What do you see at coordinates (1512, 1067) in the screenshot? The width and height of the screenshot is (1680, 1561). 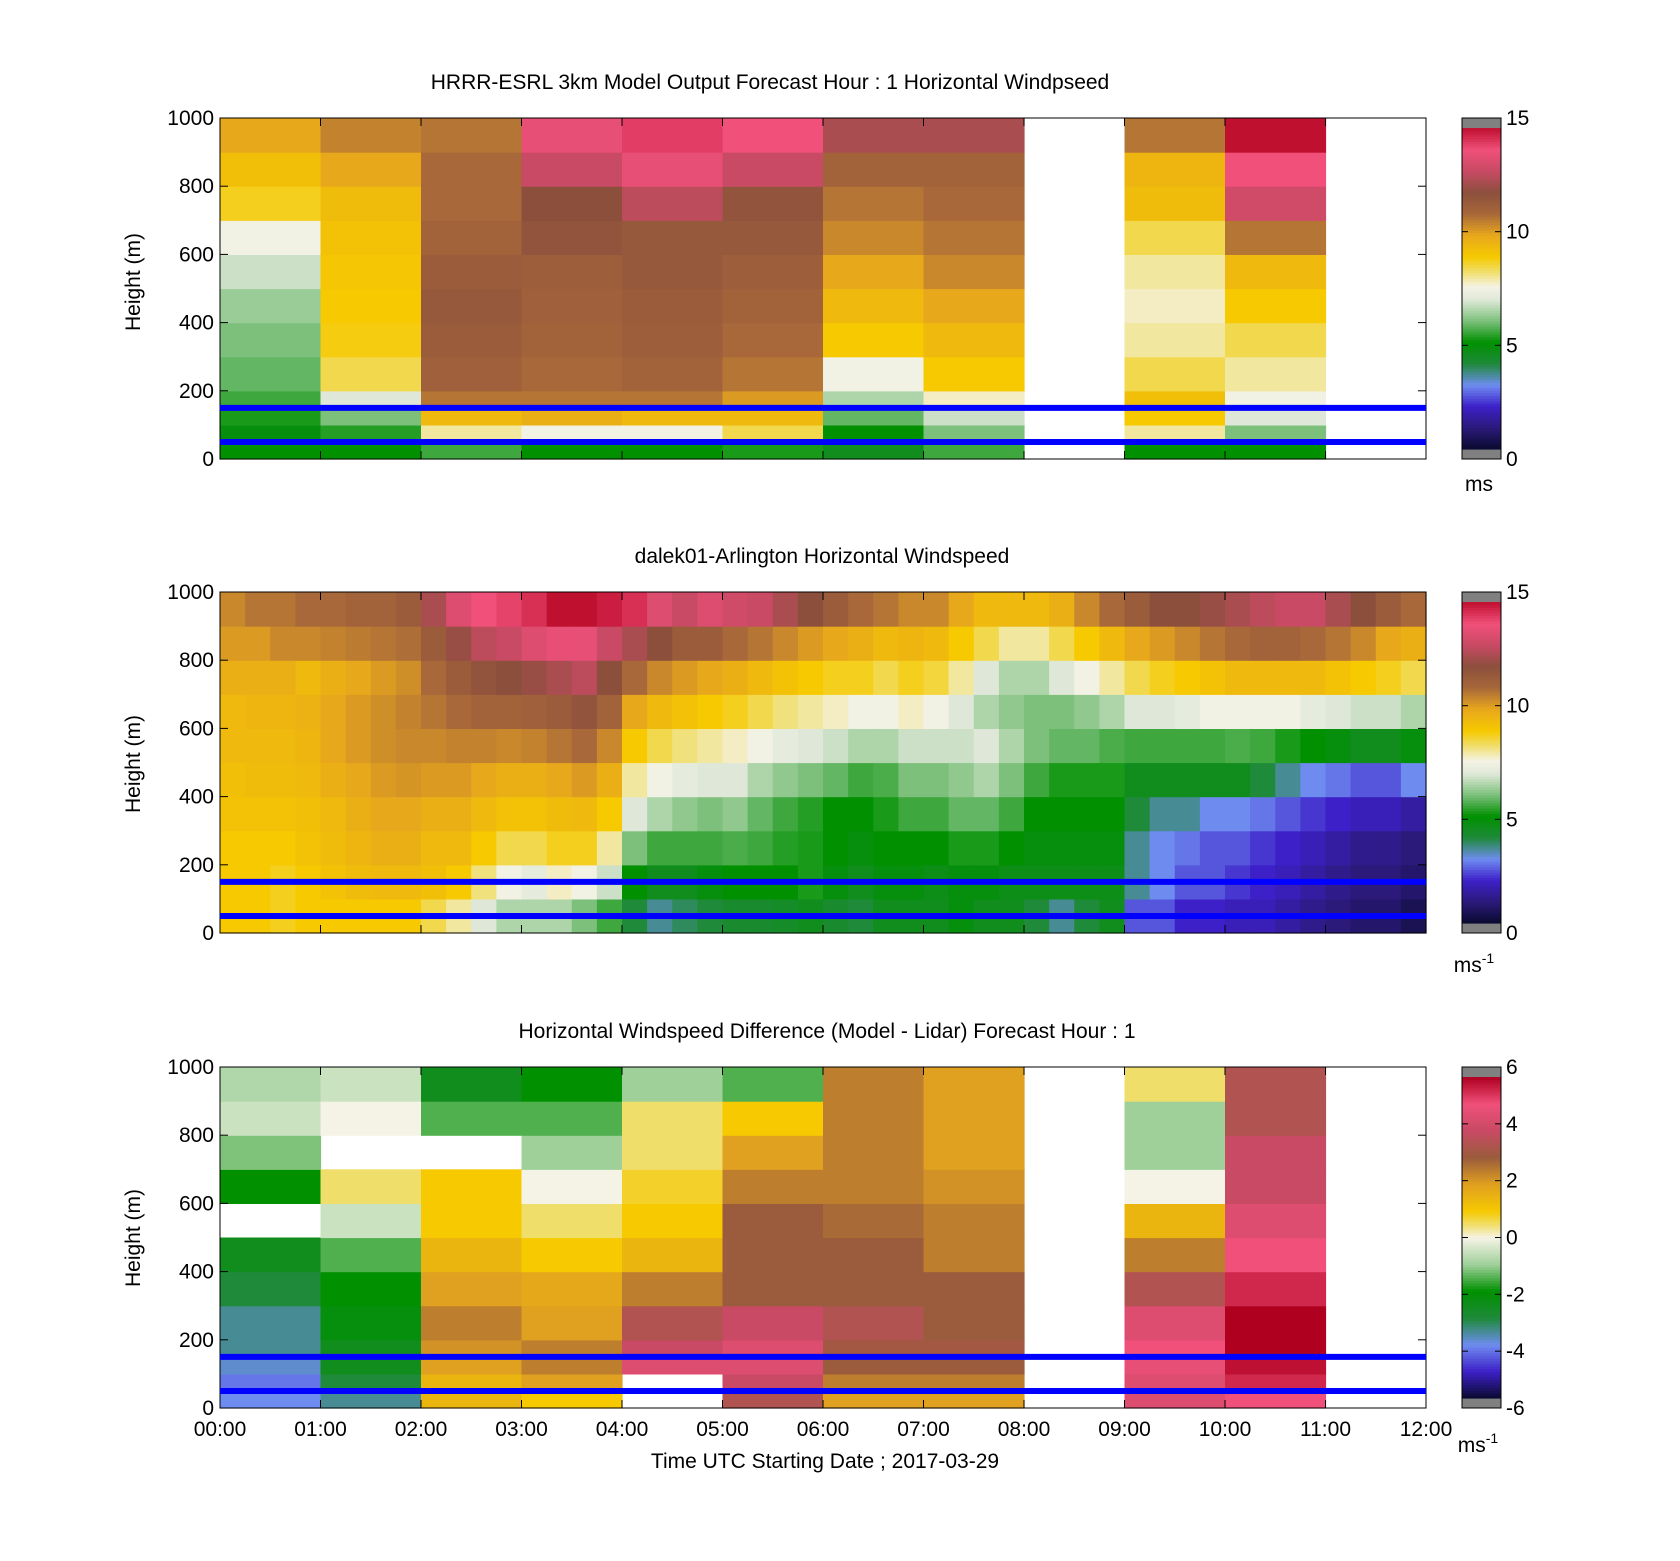 I see `colorbar-tick-label: 6` at bounding box center [1512, 1067].